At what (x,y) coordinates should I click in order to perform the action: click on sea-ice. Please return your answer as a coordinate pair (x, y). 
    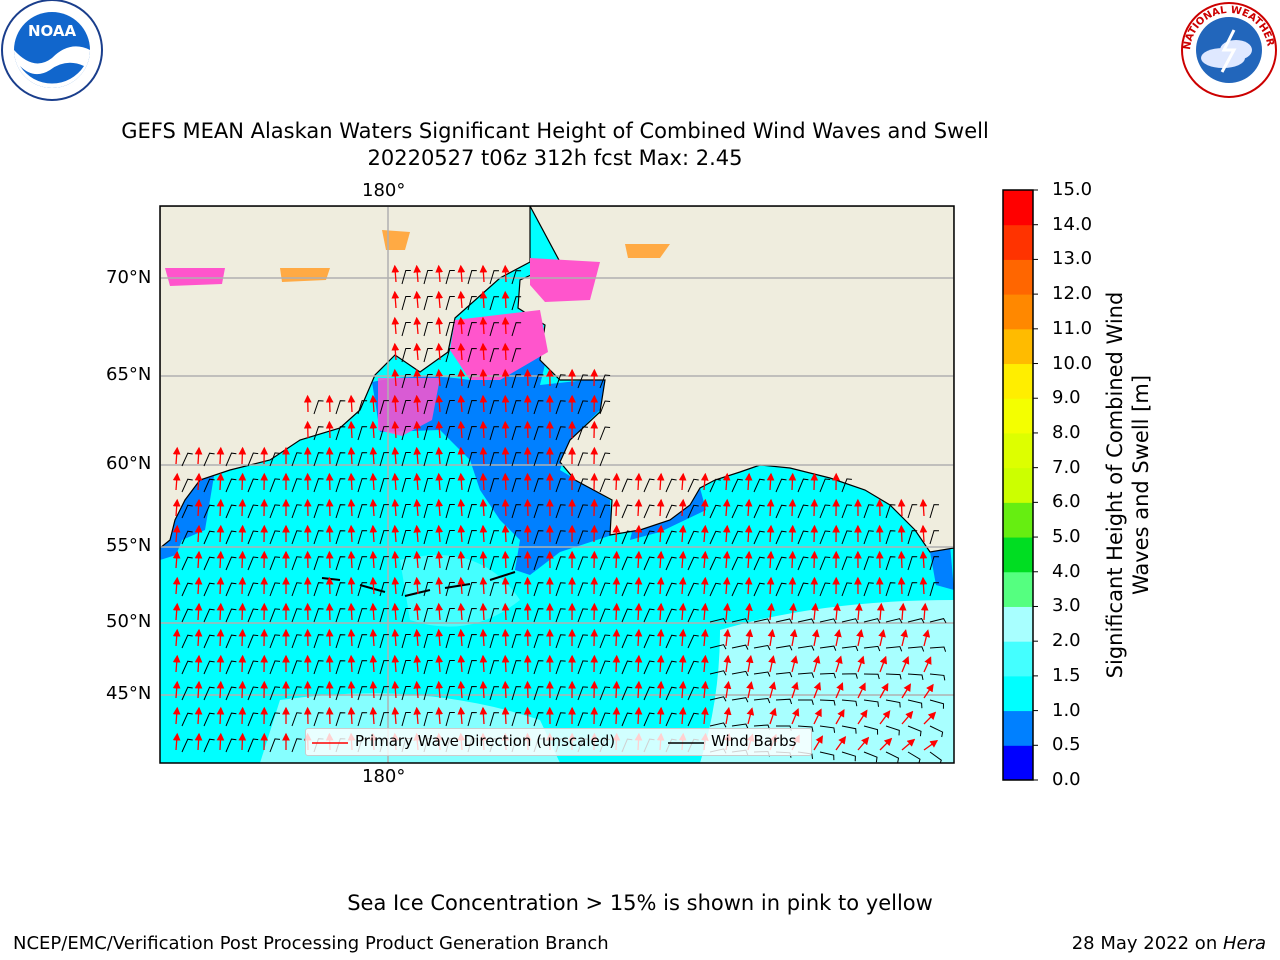
    Looking at the image, I should click on (396, 240).